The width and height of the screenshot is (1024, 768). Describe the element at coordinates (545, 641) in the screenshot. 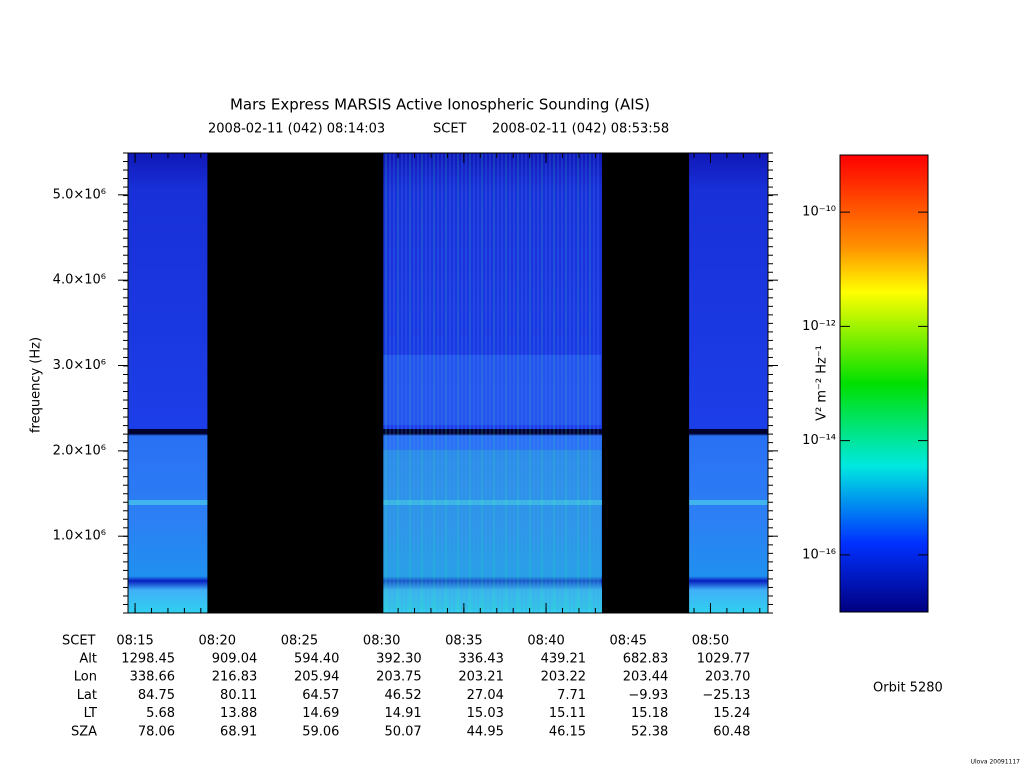

I see `x-tick-label: 08:40` at that location.